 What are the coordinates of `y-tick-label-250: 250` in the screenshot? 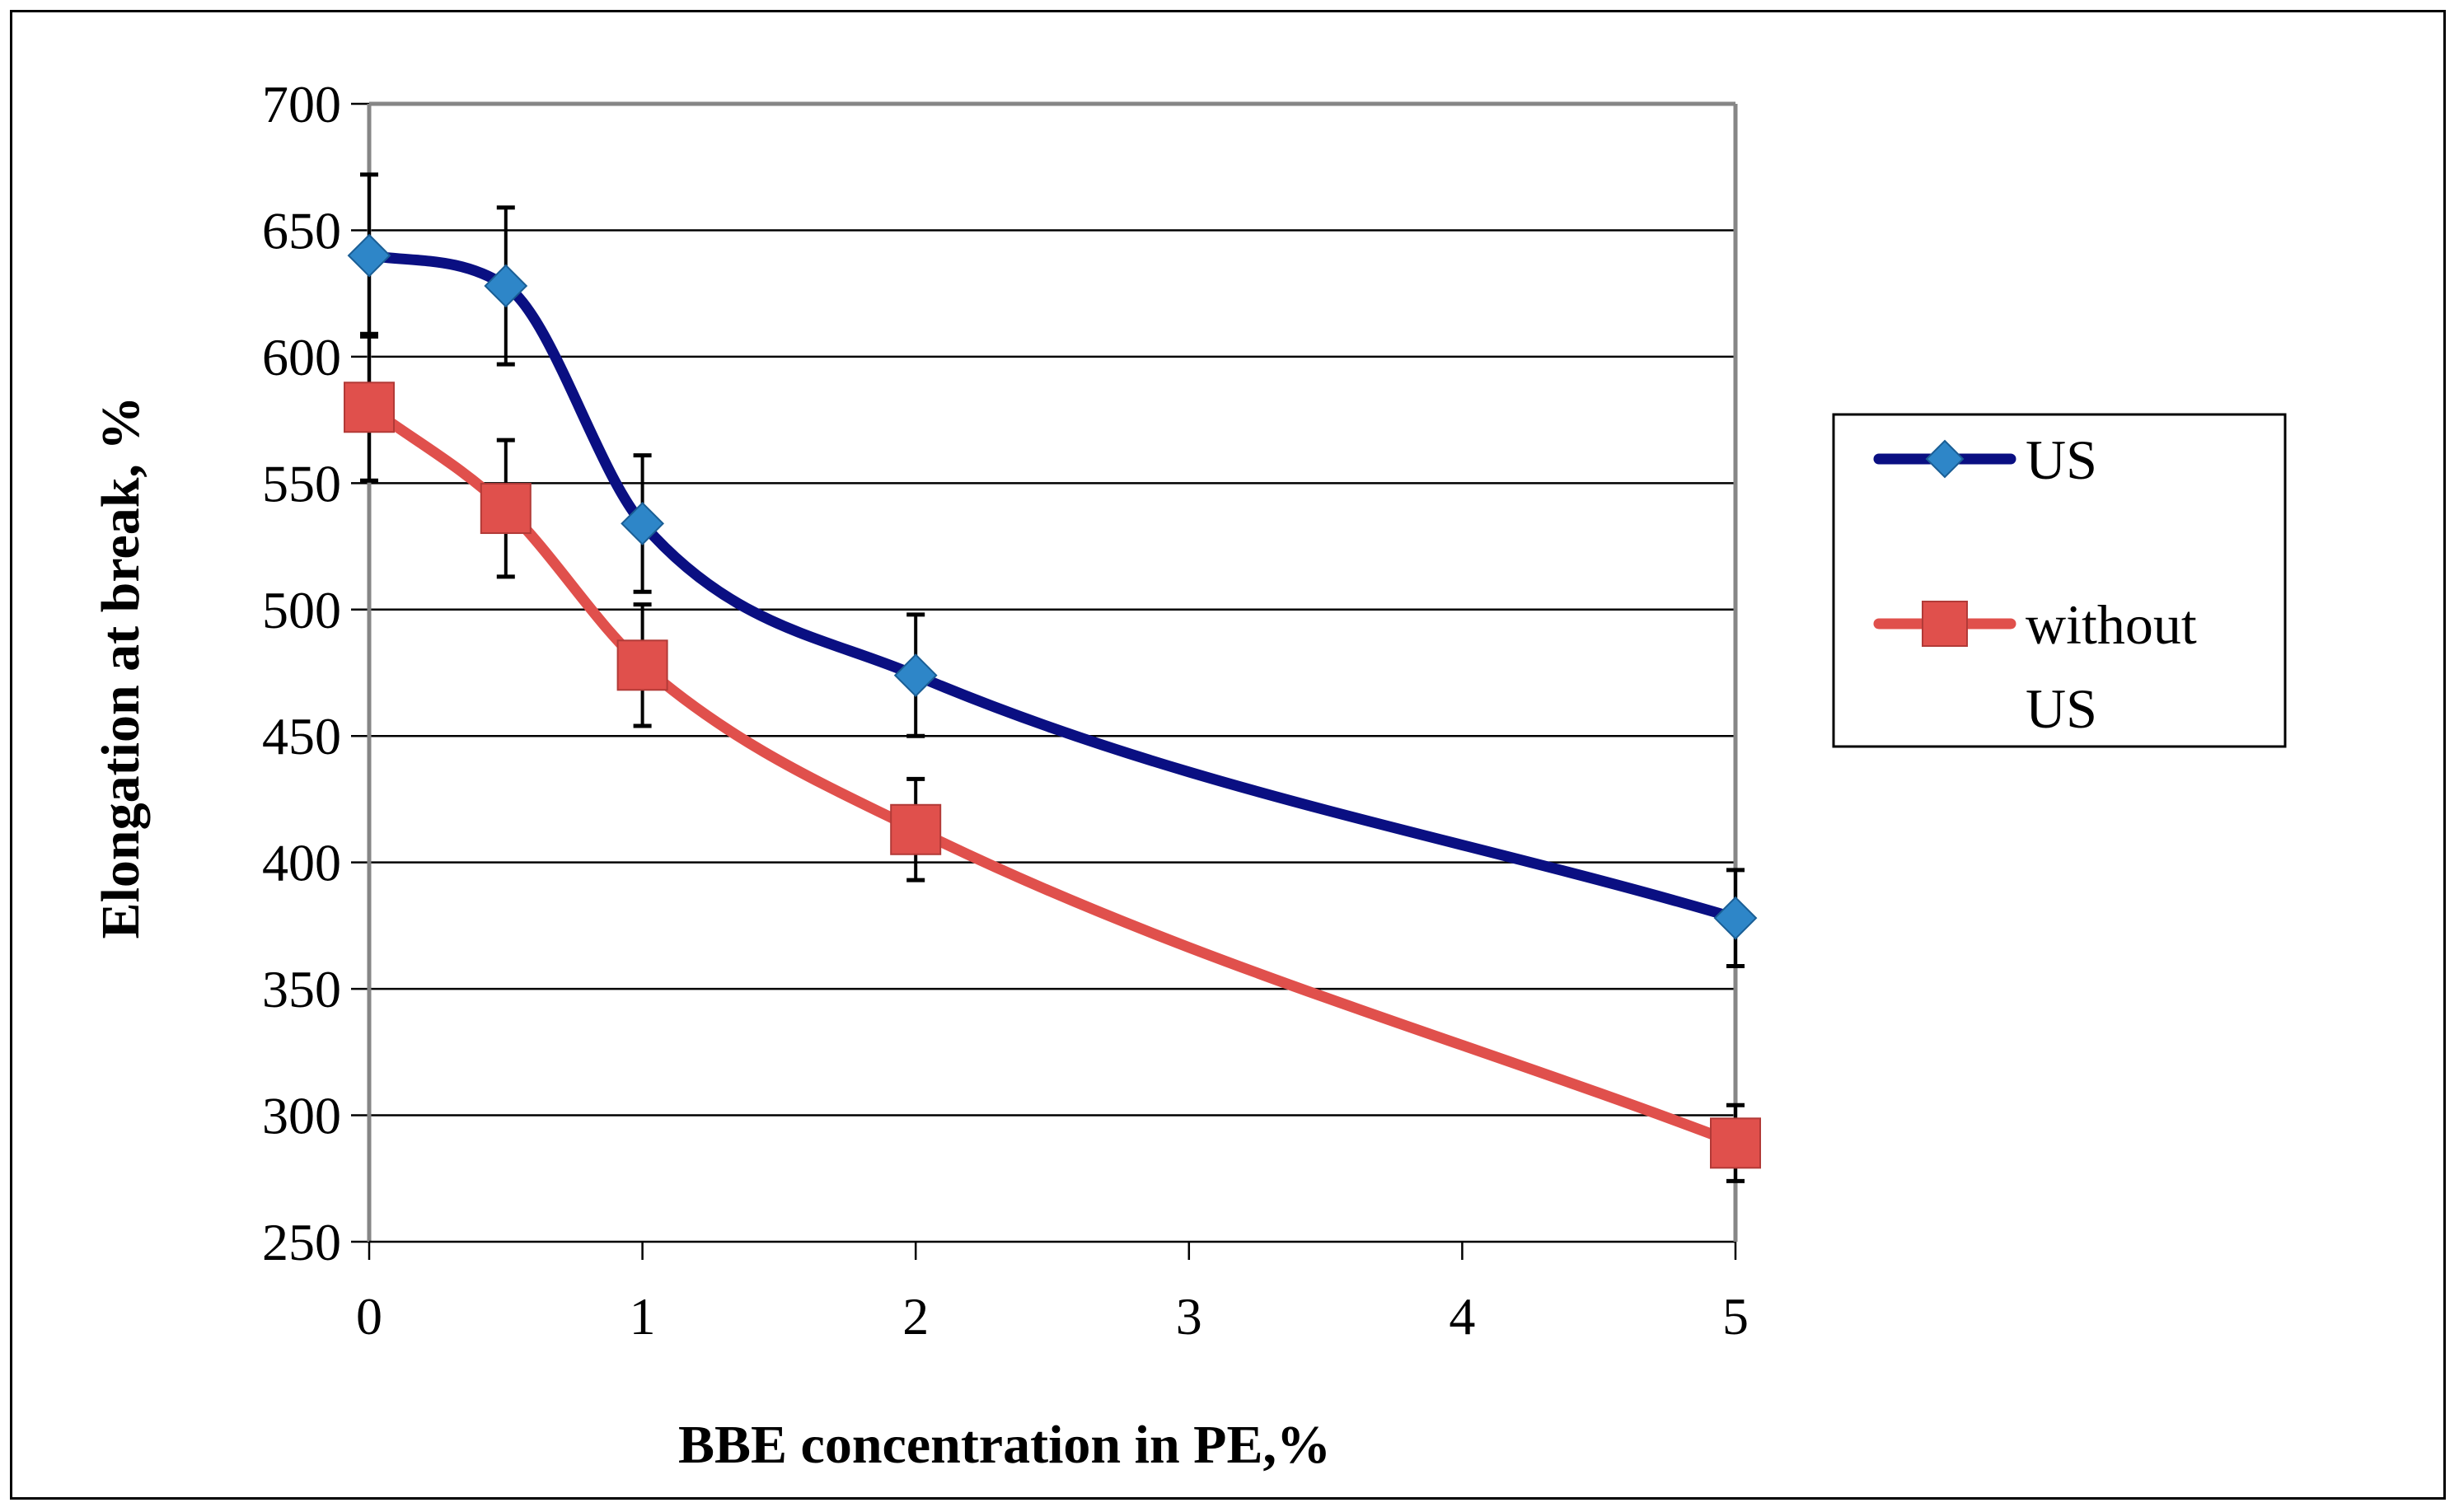 It's located at (301, 1242).